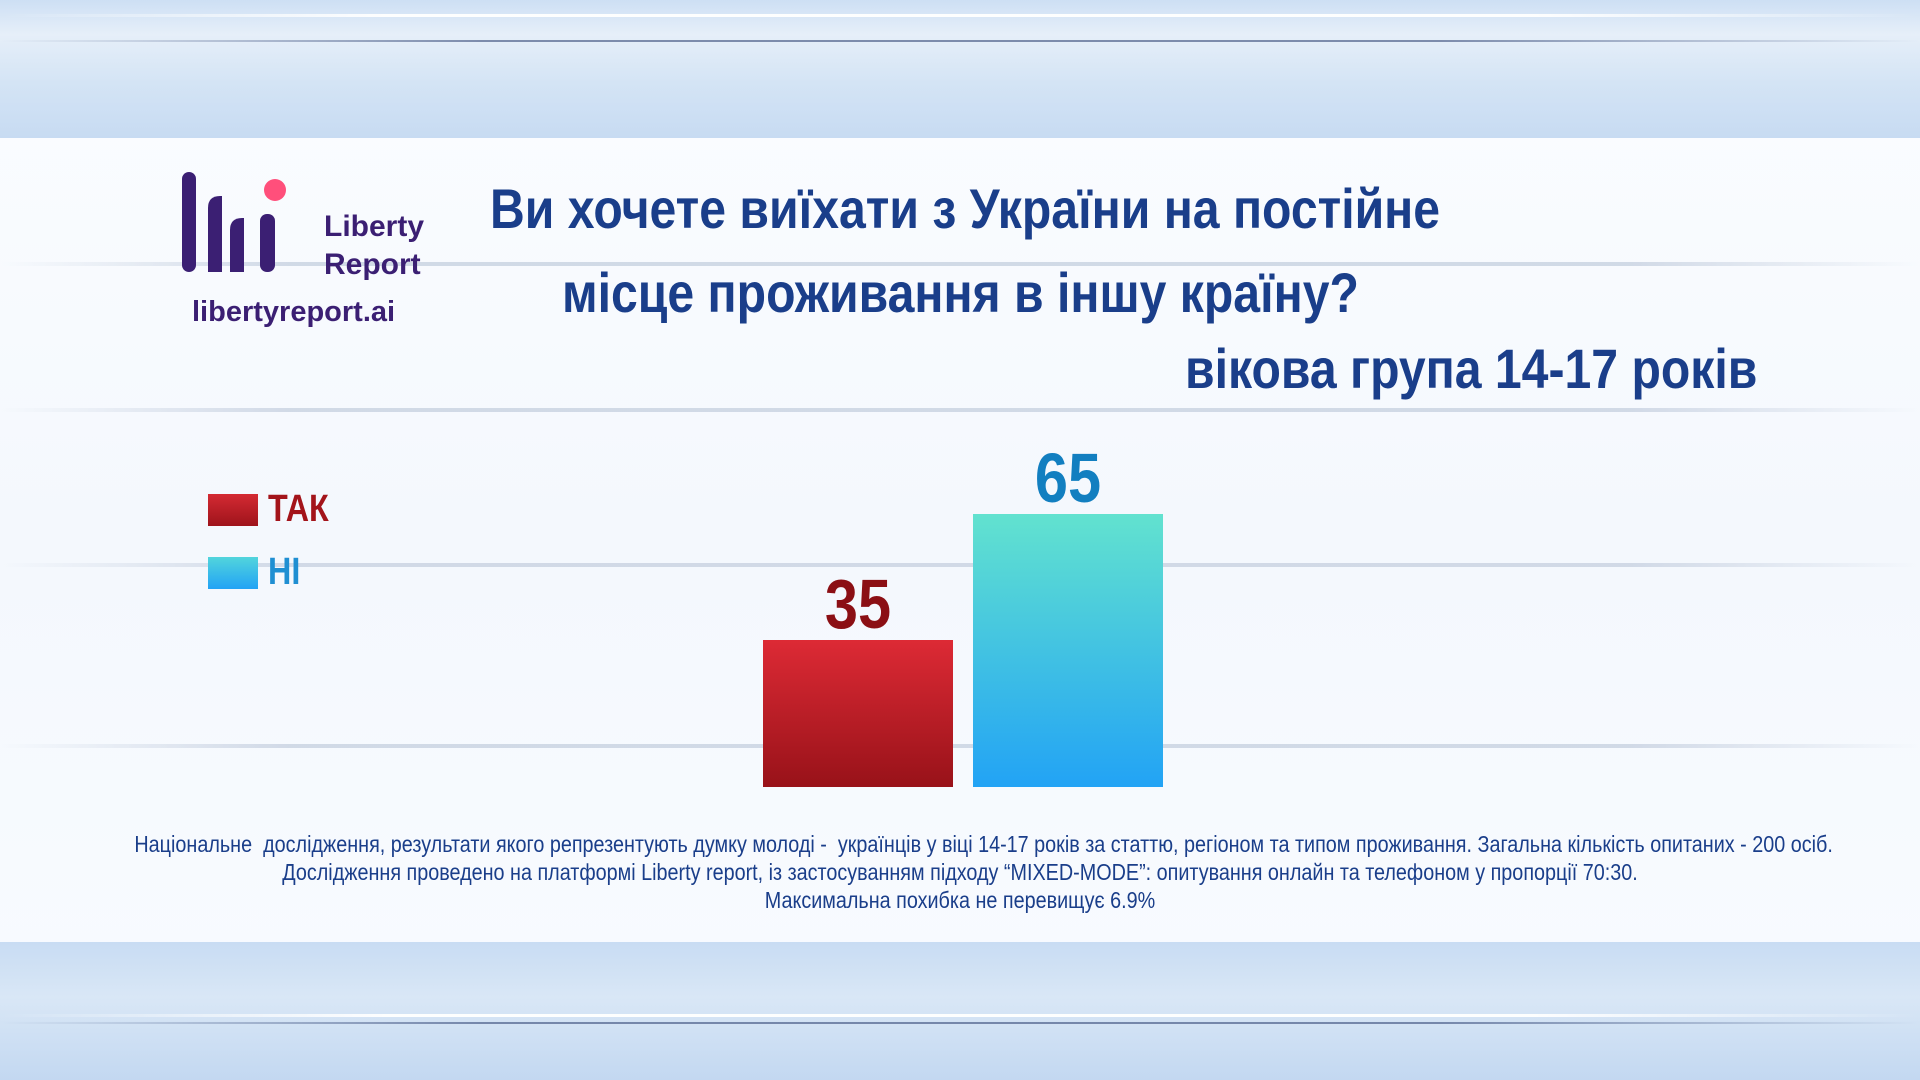  What do you see at coordinates (960, 900) in the screenshot?
I see `methodology-note-line3: Максимальна похибка не перевищує 6.9%` at bounding box center [960, 900].